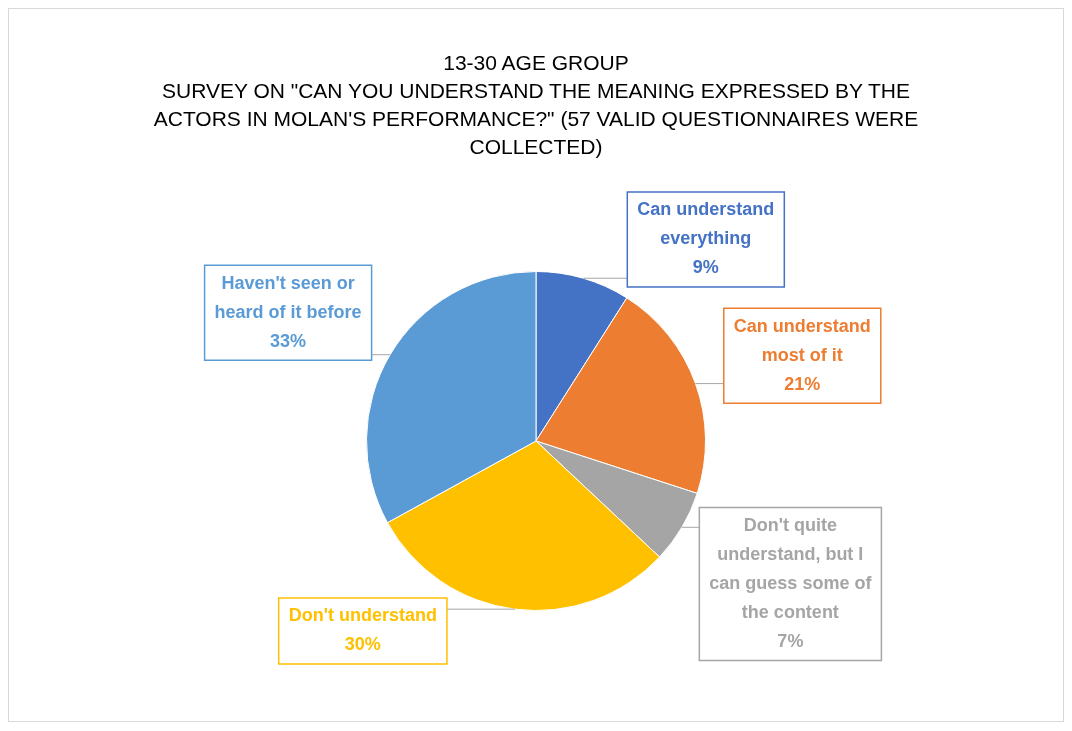 Image resolution: width=1072 pixels, height=731 pixels. I want to click on slice-label: Don't quite understand, but I can guess some of the content, so click(791, 569).